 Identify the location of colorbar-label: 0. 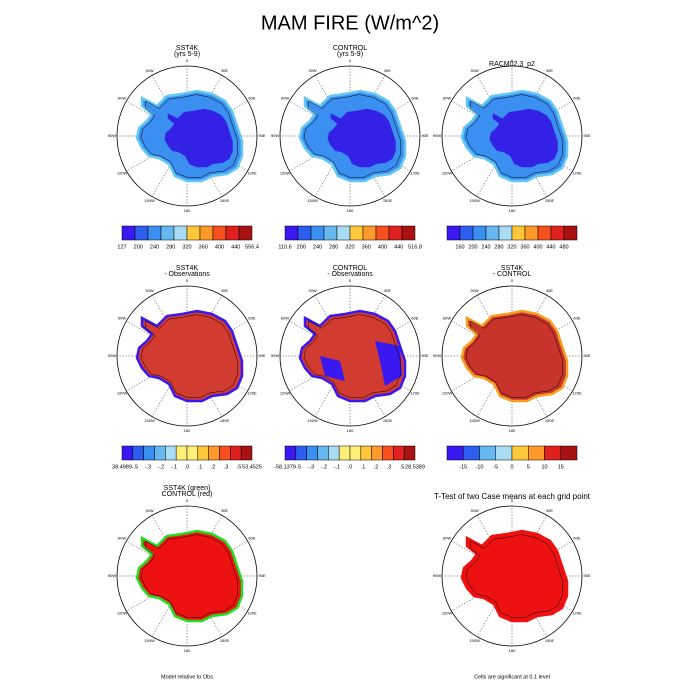
(511, 467).